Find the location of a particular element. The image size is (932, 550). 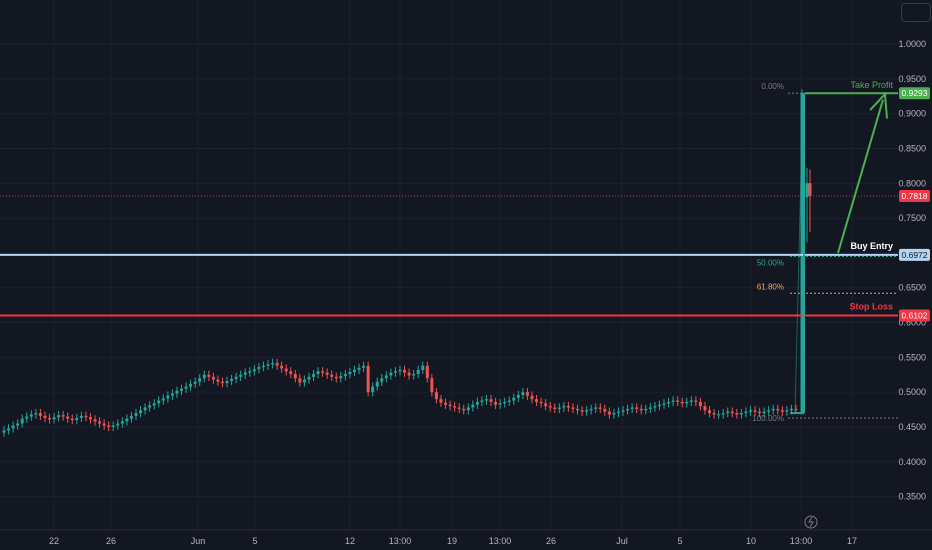

time-tick-label: 26 is located at coordinates (111, 541).